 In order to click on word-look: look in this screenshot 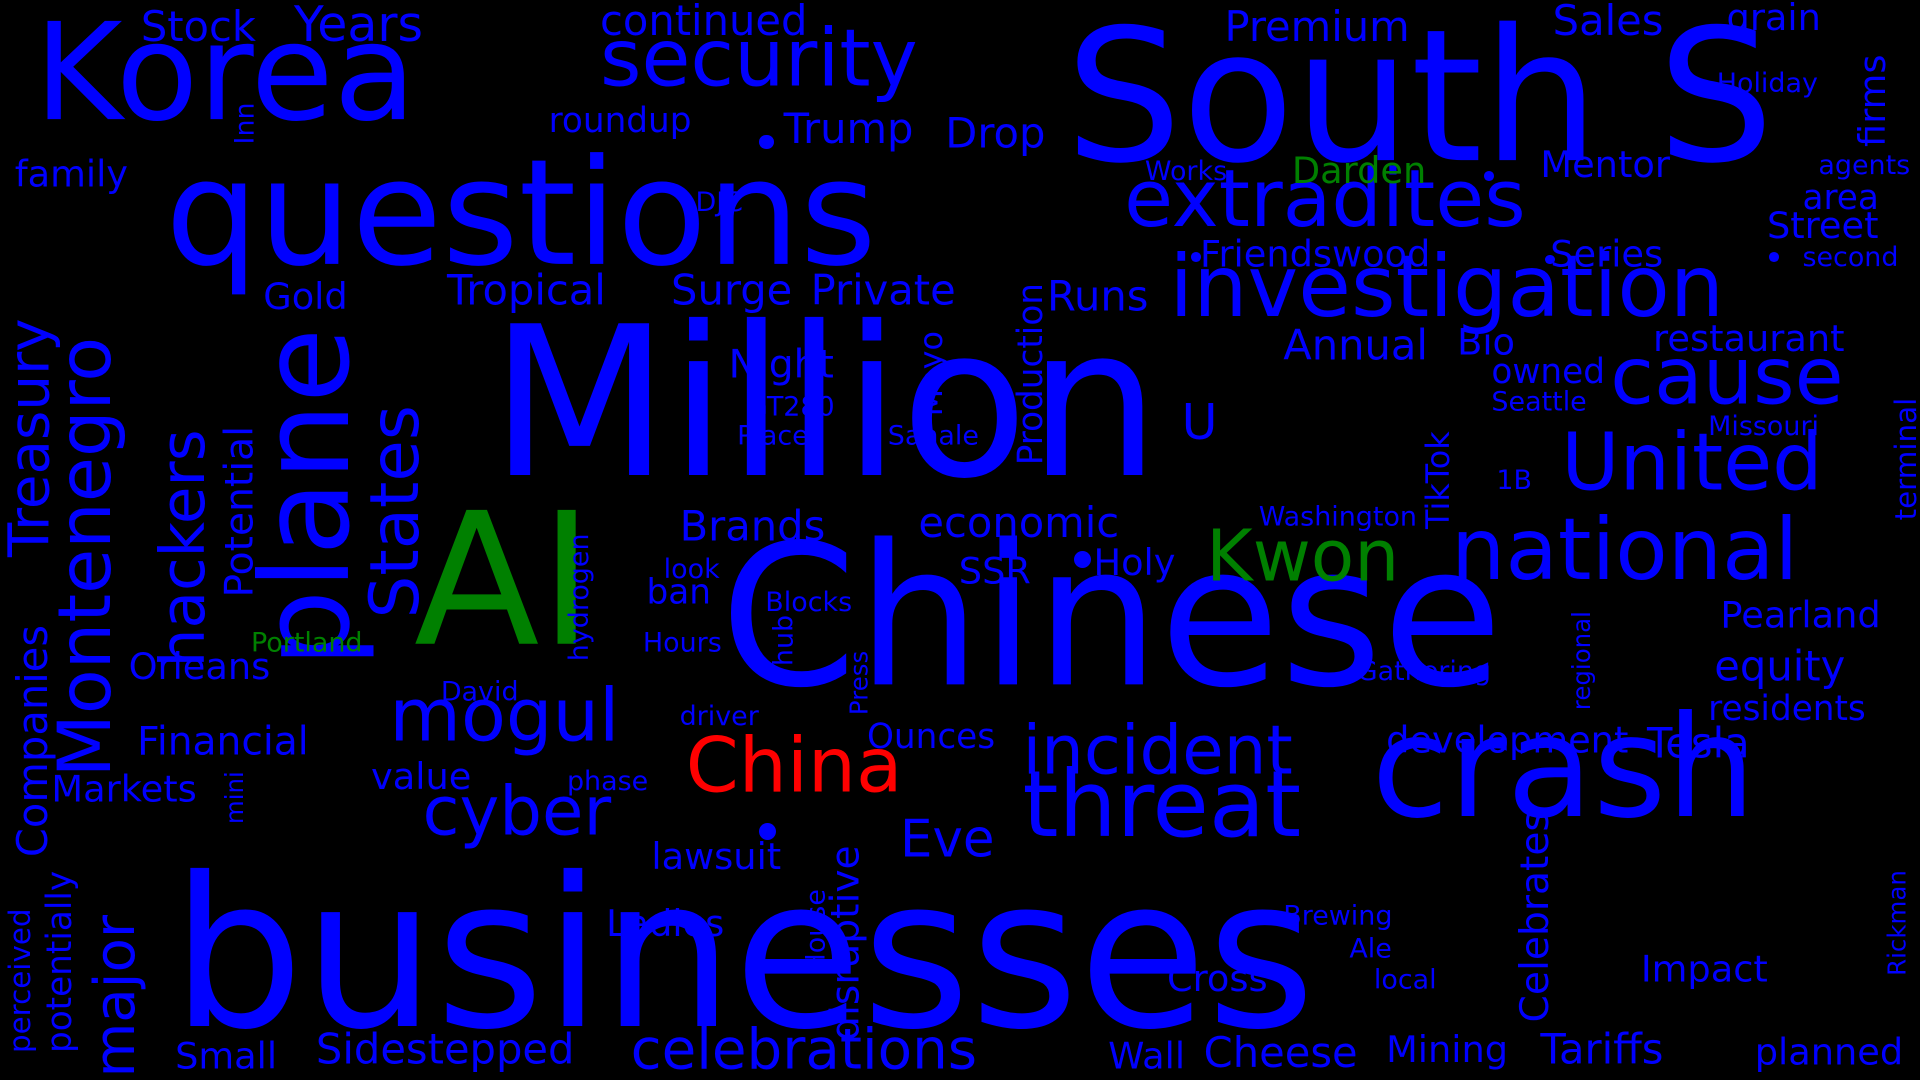, I will do `click(691, 570)`.